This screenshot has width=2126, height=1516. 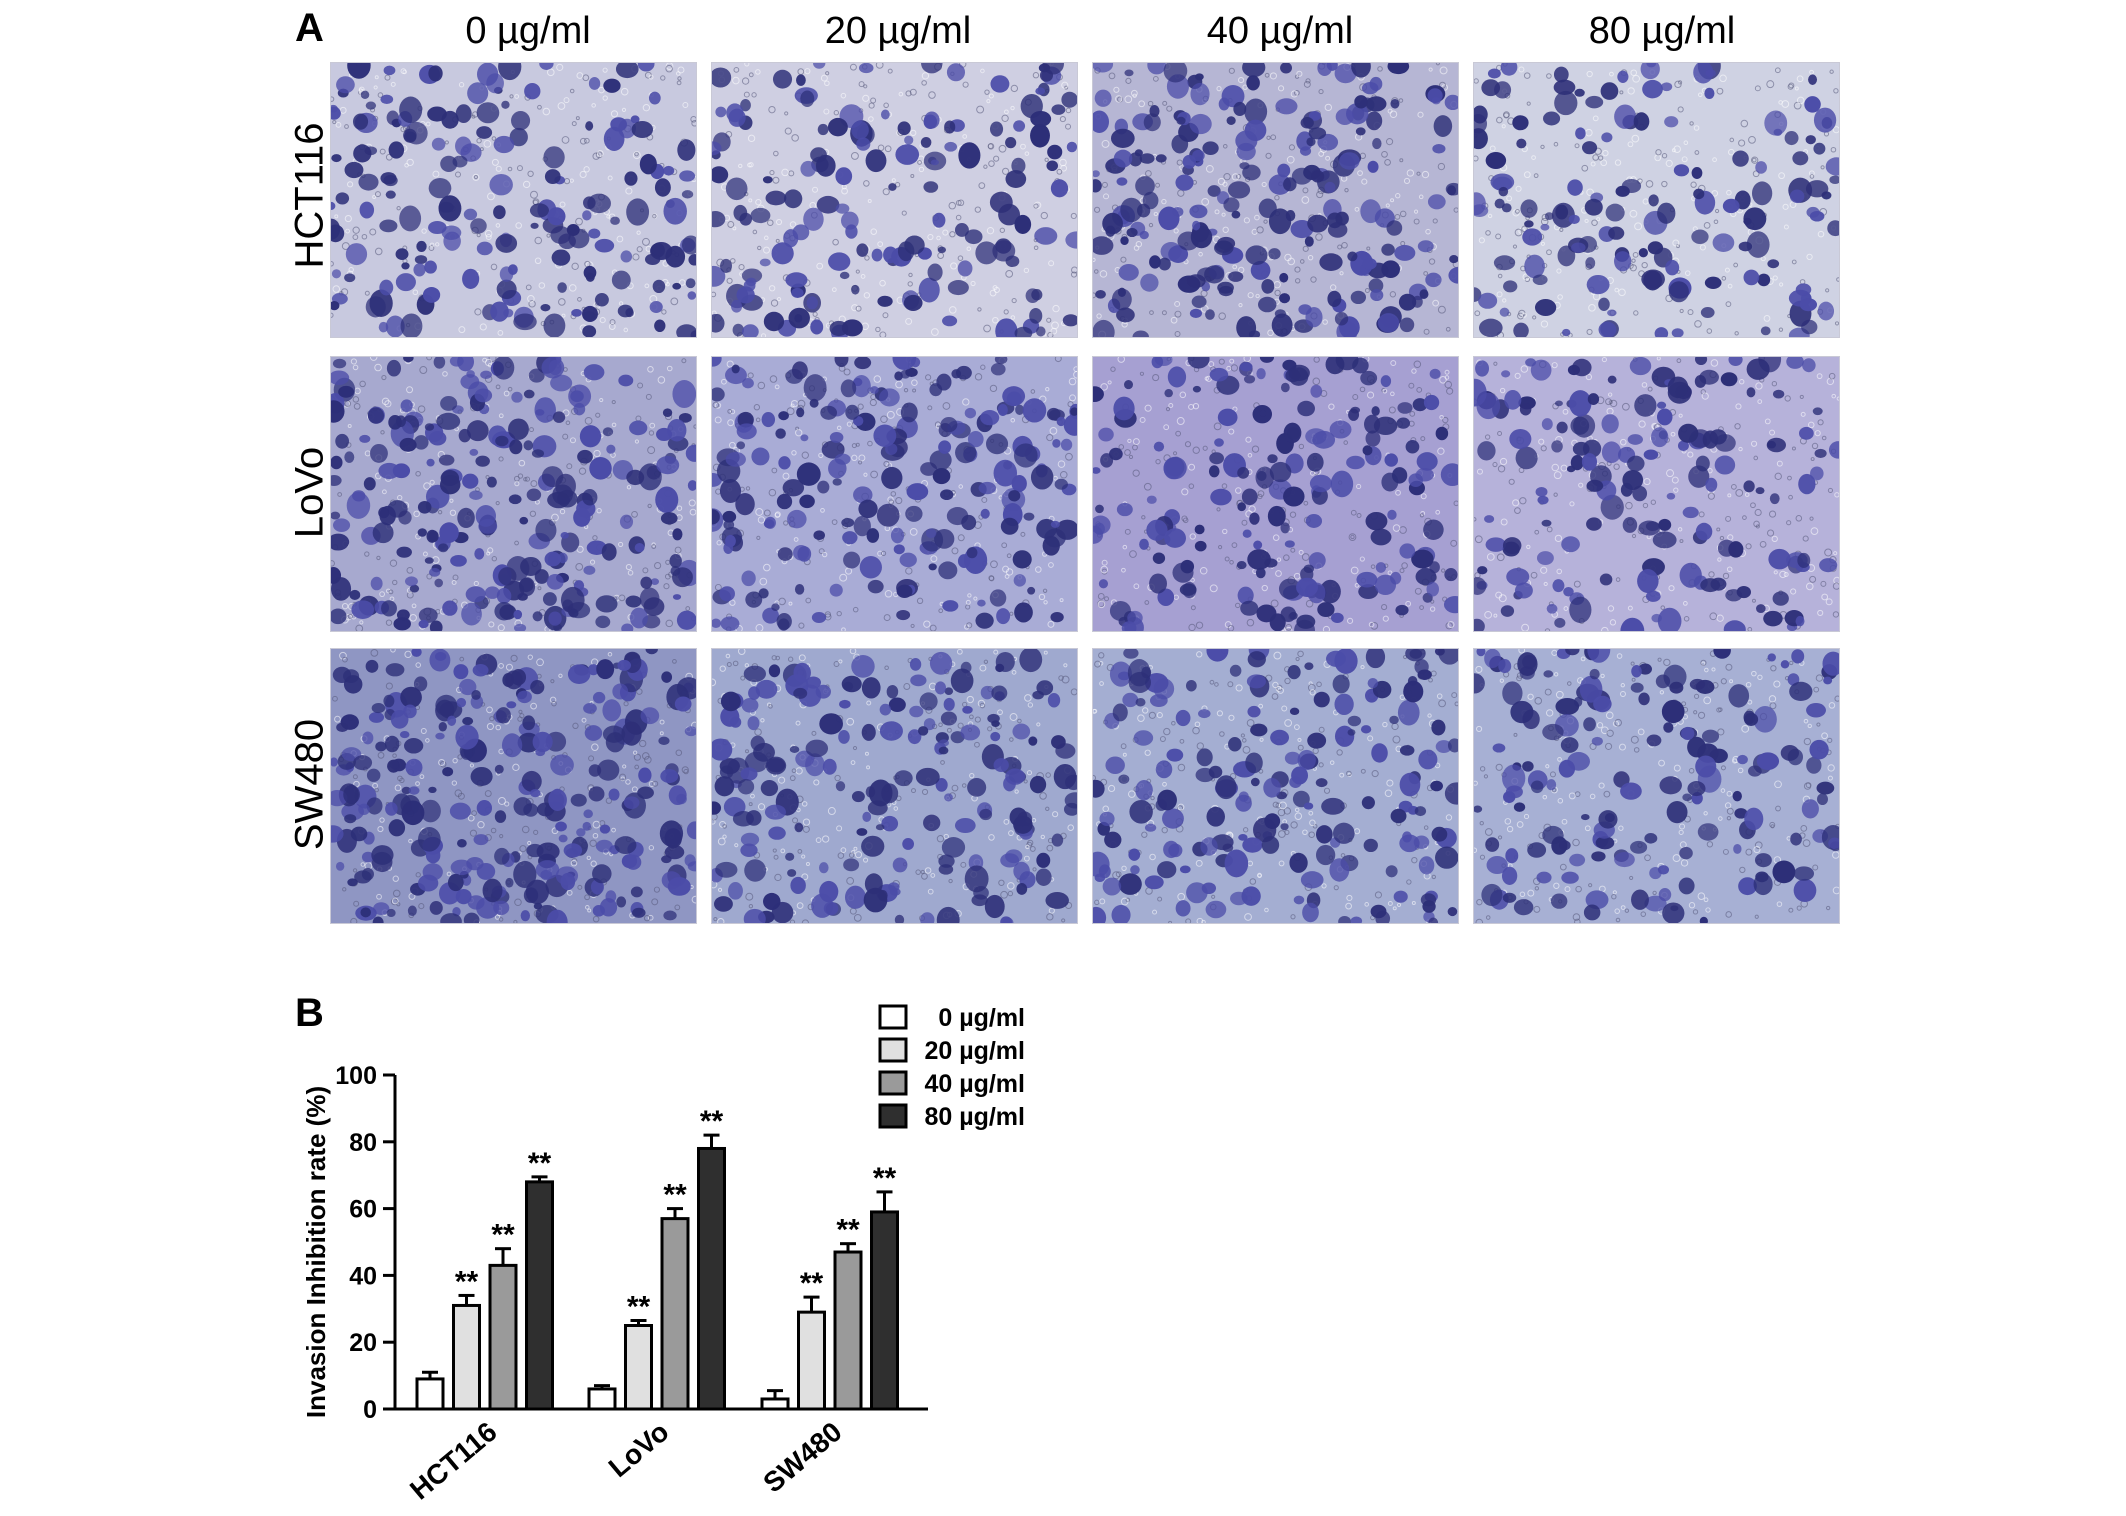 I want to click on y-tick-label-40: 40, so click(x=363, y=1276).